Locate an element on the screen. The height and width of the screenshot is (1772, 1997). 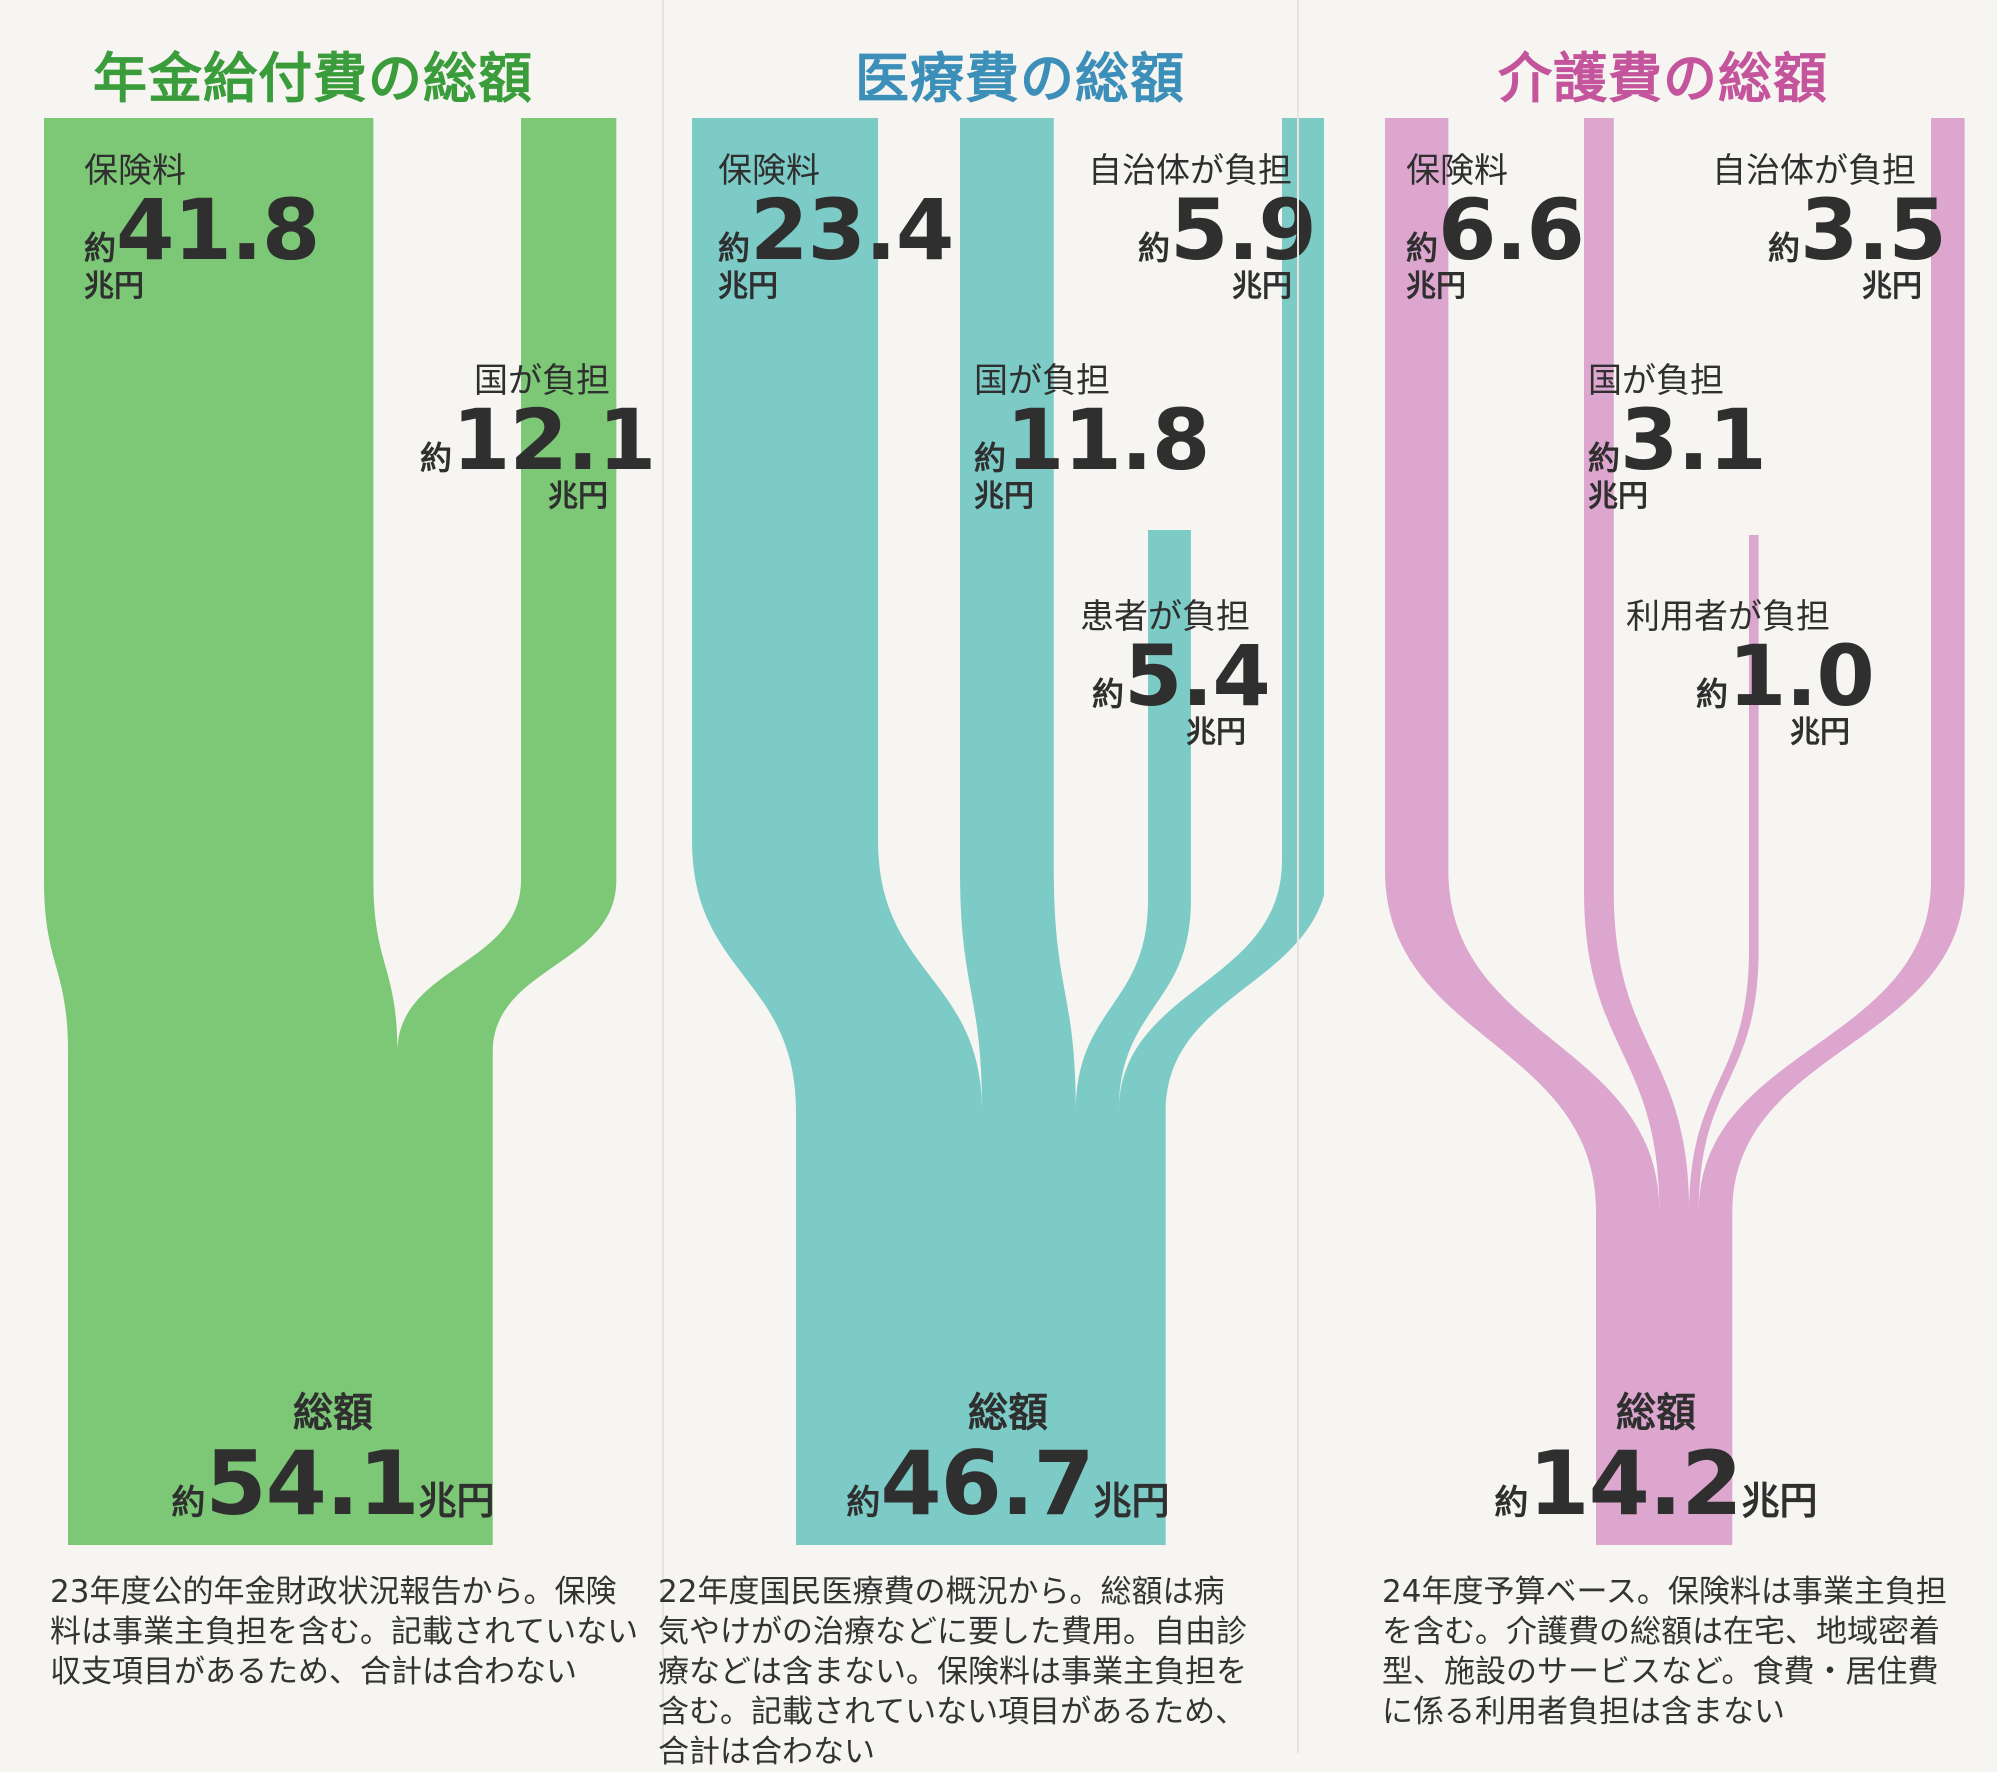
source-label: 自治体が負担 約5.9 兆円 is located at coordinates (1202, 227).